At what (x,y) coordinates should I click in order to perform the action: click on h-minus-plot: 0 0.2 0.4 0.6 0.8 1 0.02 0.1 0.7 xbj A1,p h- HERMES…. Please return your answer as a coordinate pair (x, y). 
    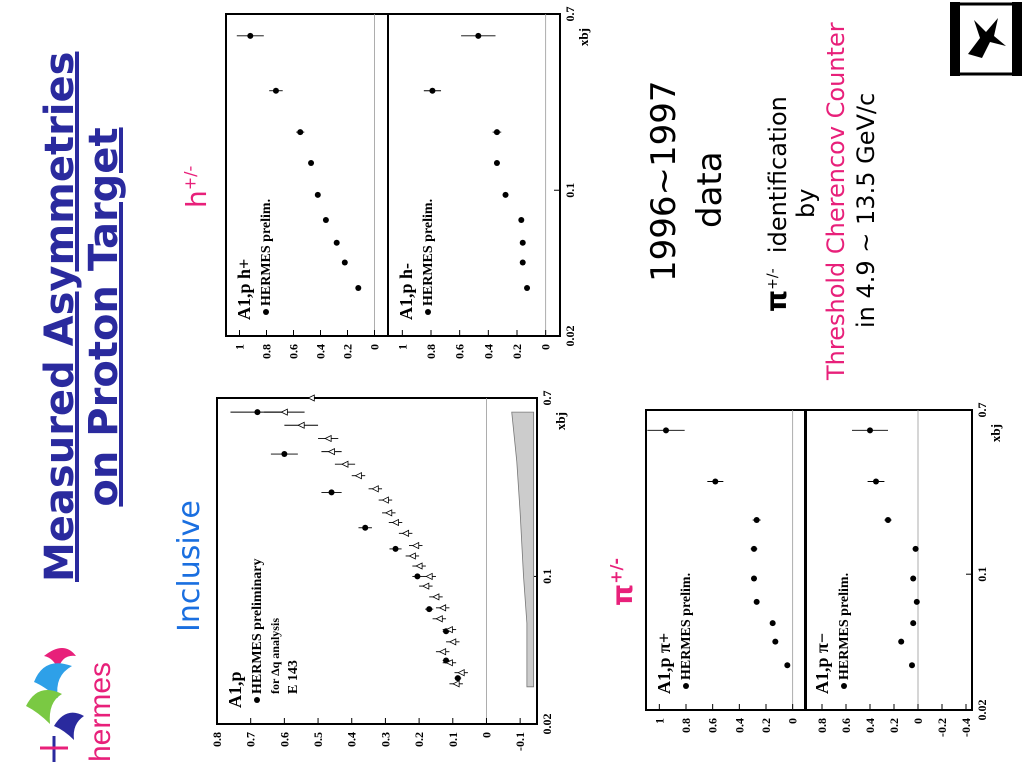
    Looking at the image, I should click on (489, 183).